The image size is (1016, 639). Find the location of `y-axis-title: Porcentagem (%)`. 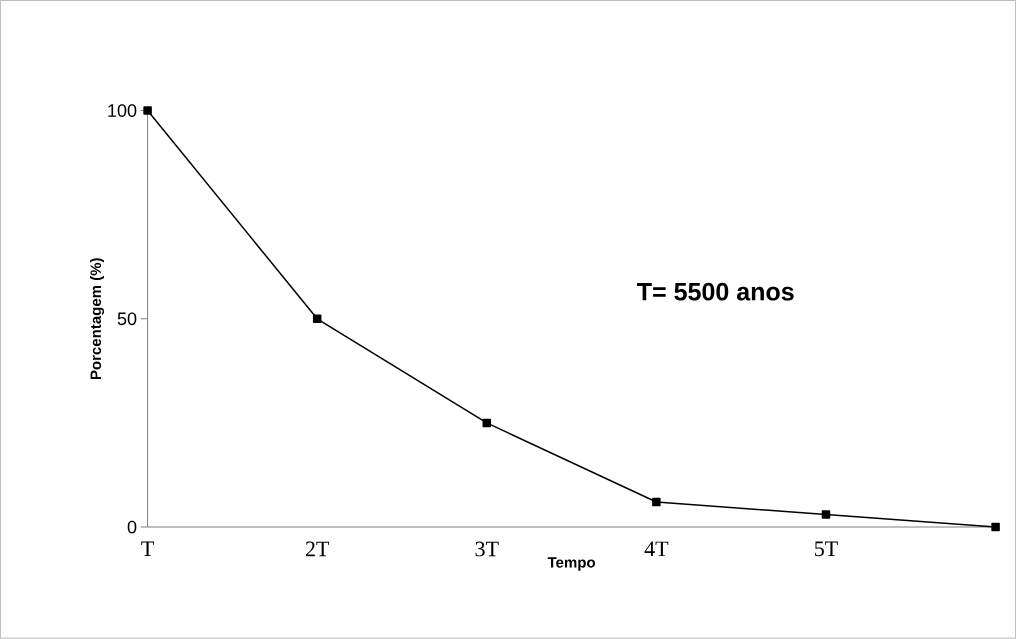

y-axis-title: Porcentagem (%) is located at coordinates (97, 319).